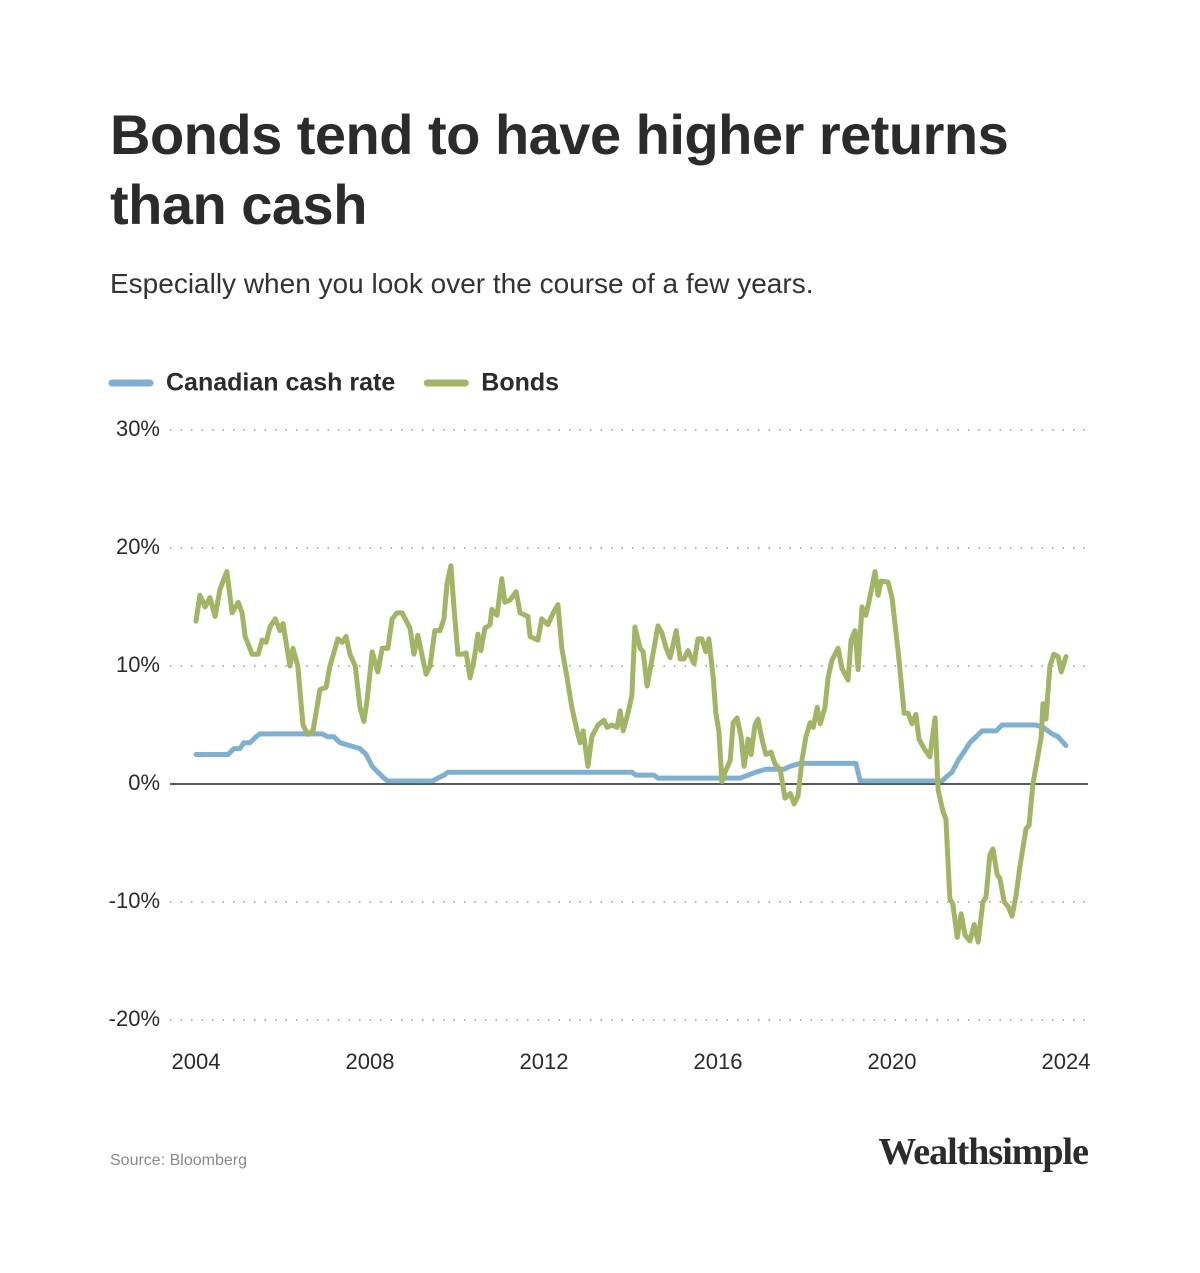 The height and width of the screenshot is (1273, 1200). Describe the element at coordinates (370, 1061) in the screenshot. I see `x-tick-label: 2008` at that location.